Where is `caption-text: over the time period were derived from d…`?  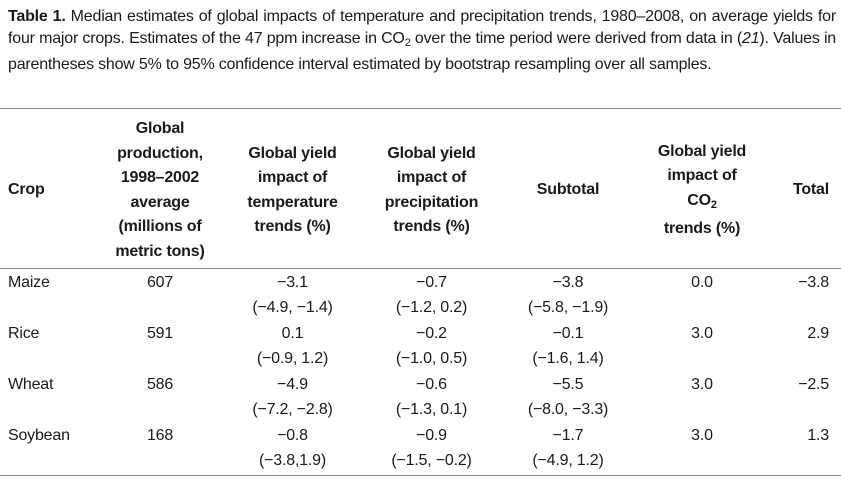
caption-text: over the time period were derived from d… is located at coordinates (578, 38).